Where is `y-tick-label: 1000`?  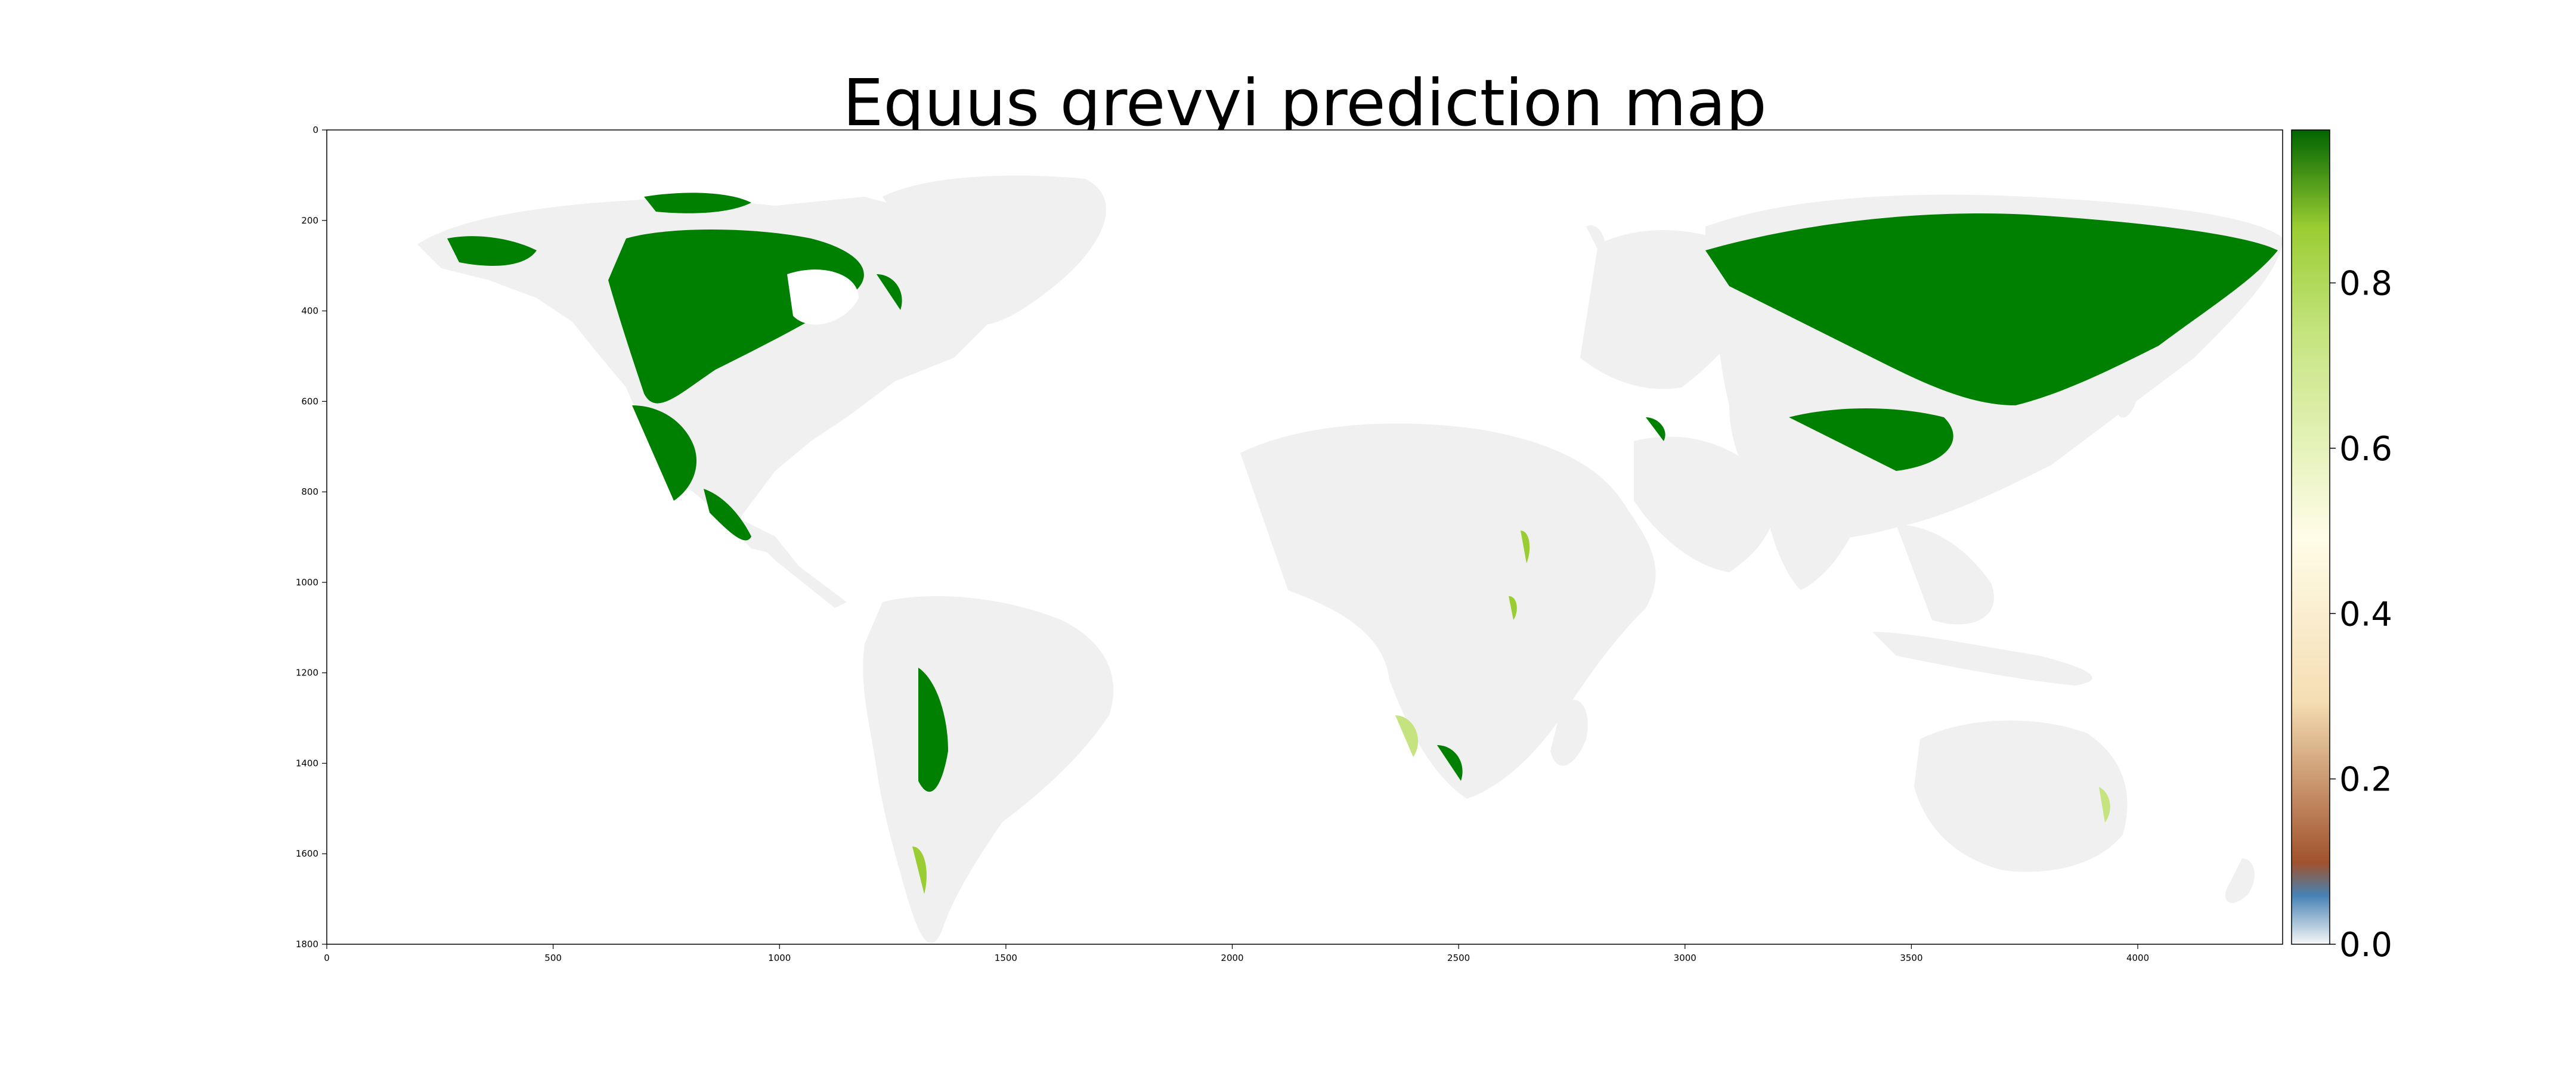
y-tick-label: 1000 is located at coordinates (307, 582).